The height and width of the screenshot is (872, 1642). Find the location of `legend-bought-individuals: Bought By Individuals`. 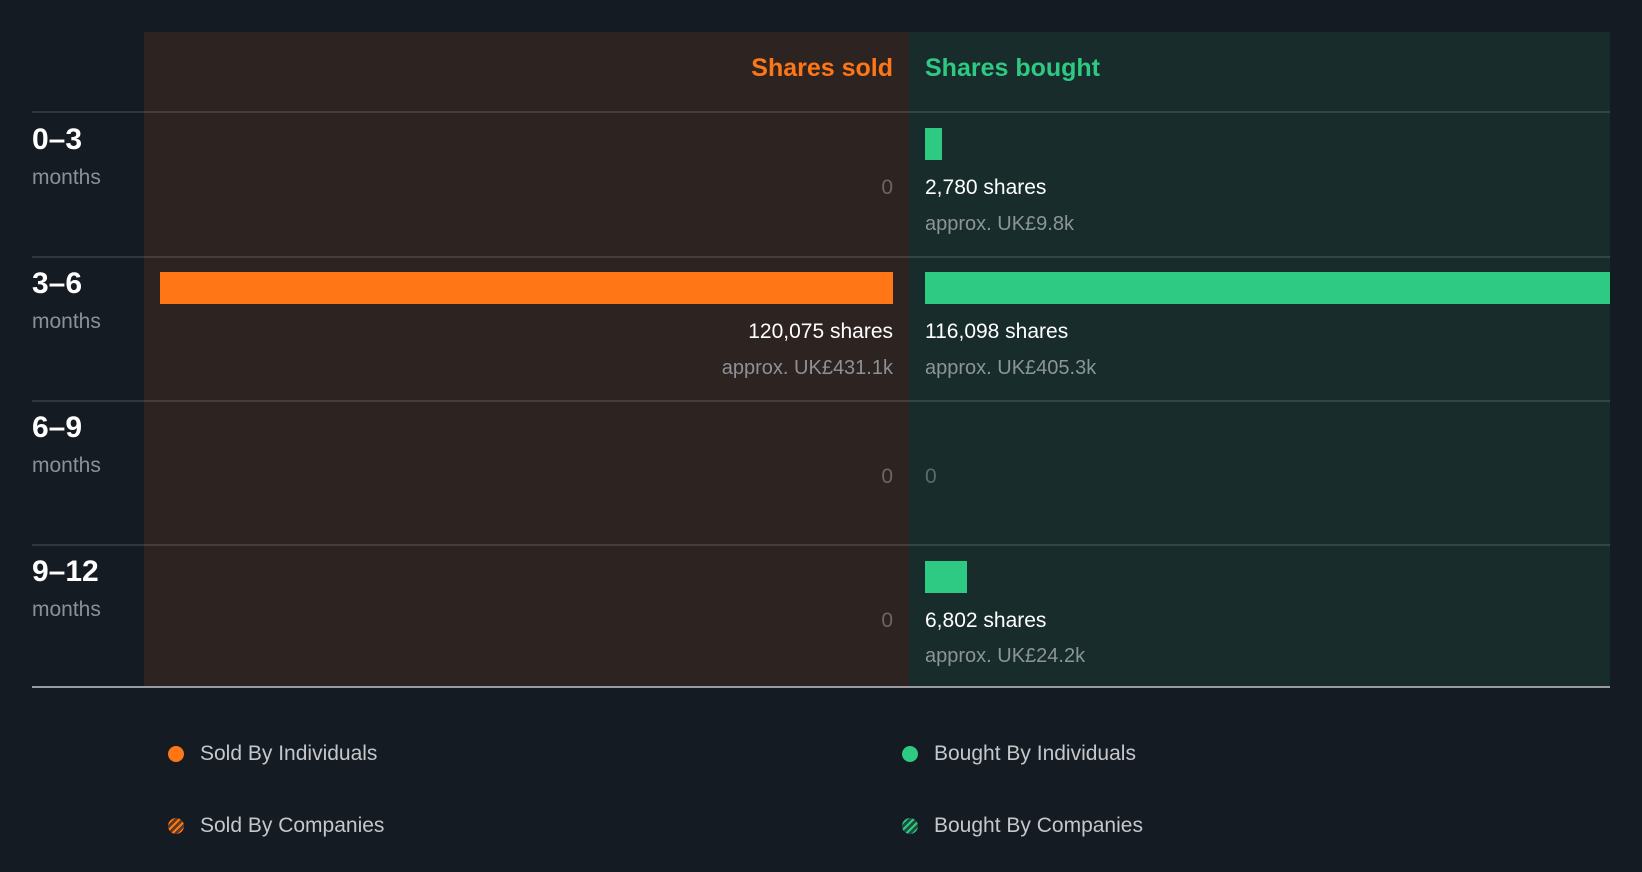

legend-bought-individuals: Bought By Individuals is located at coordinates (1019, 754).